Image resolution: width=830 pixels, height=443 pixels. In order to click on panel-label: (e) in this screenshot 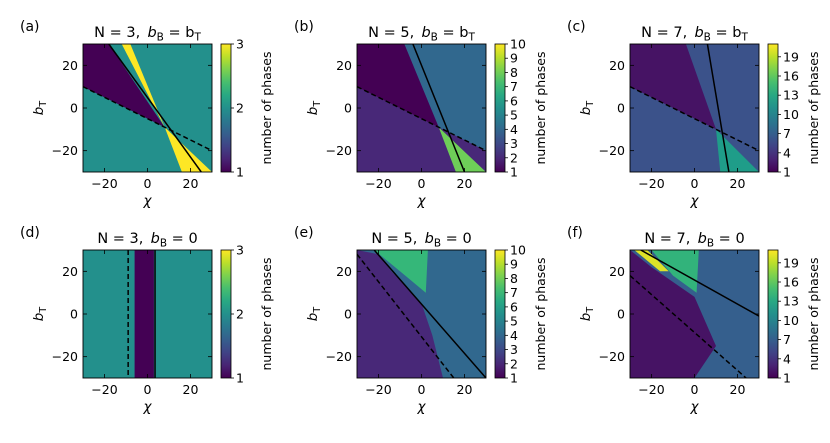, I will do `click(304, 233)`.